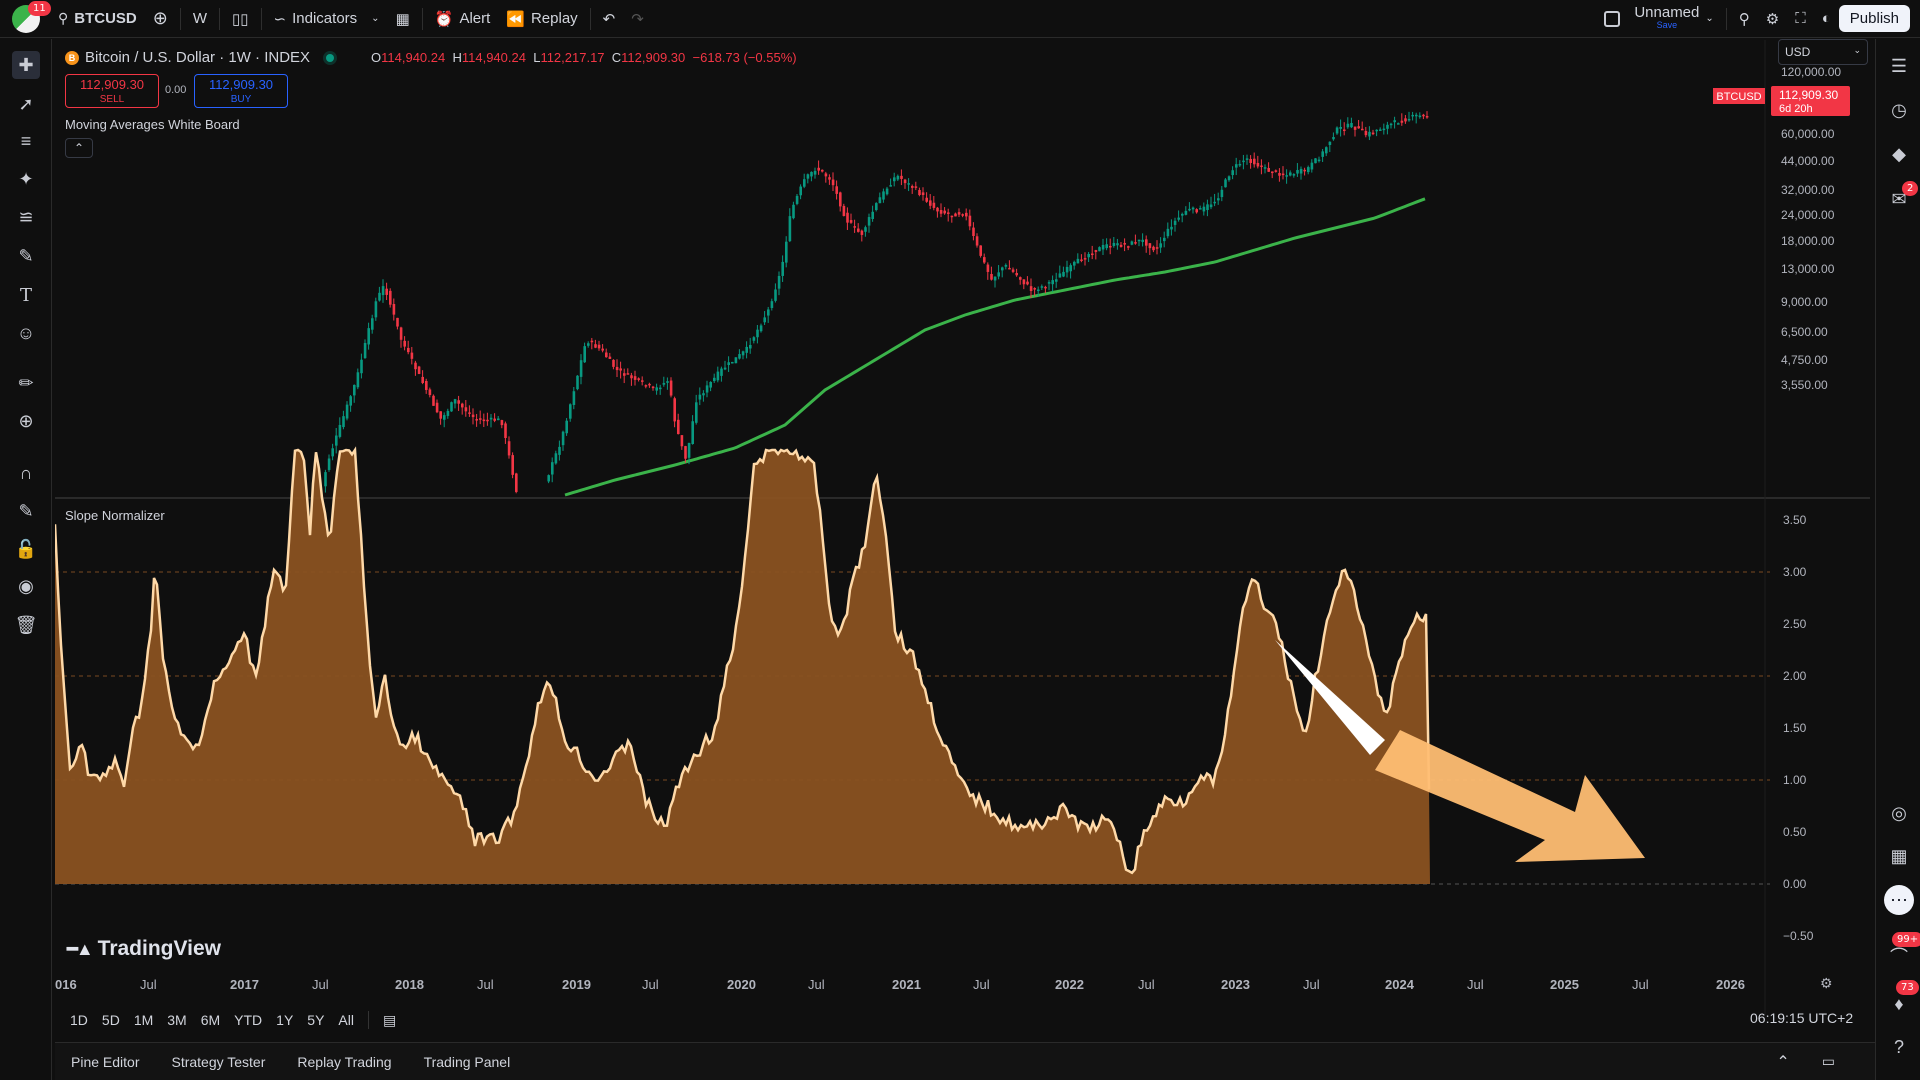 The image size is (1920, 1080). Describe the element at coordinates (541, 19) in the screenshot. I see `replay-button: ⏪ Replay` at that location.